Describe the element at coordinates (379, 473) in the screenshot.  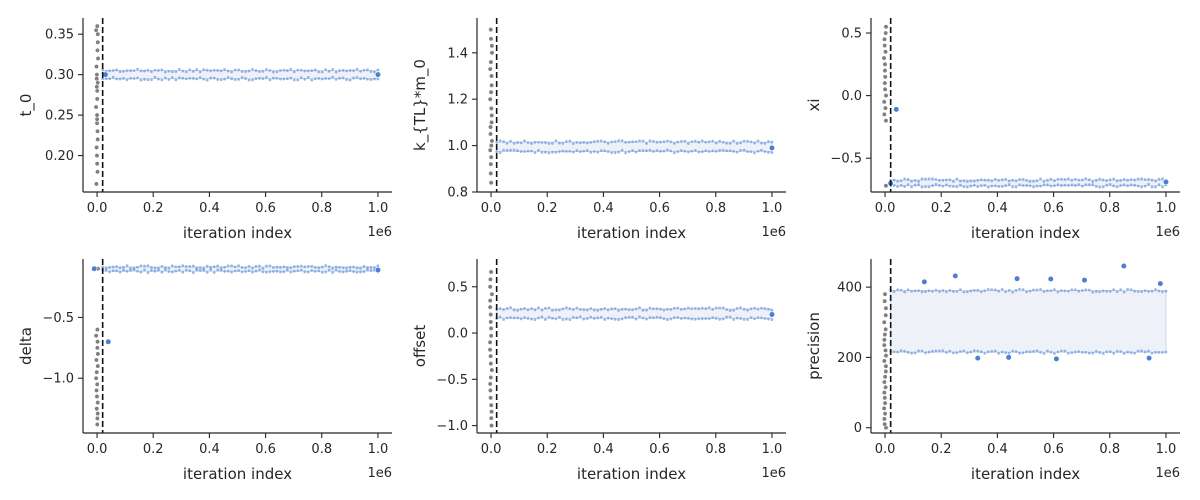
I see `x-offset-label: 1e6` at that location.